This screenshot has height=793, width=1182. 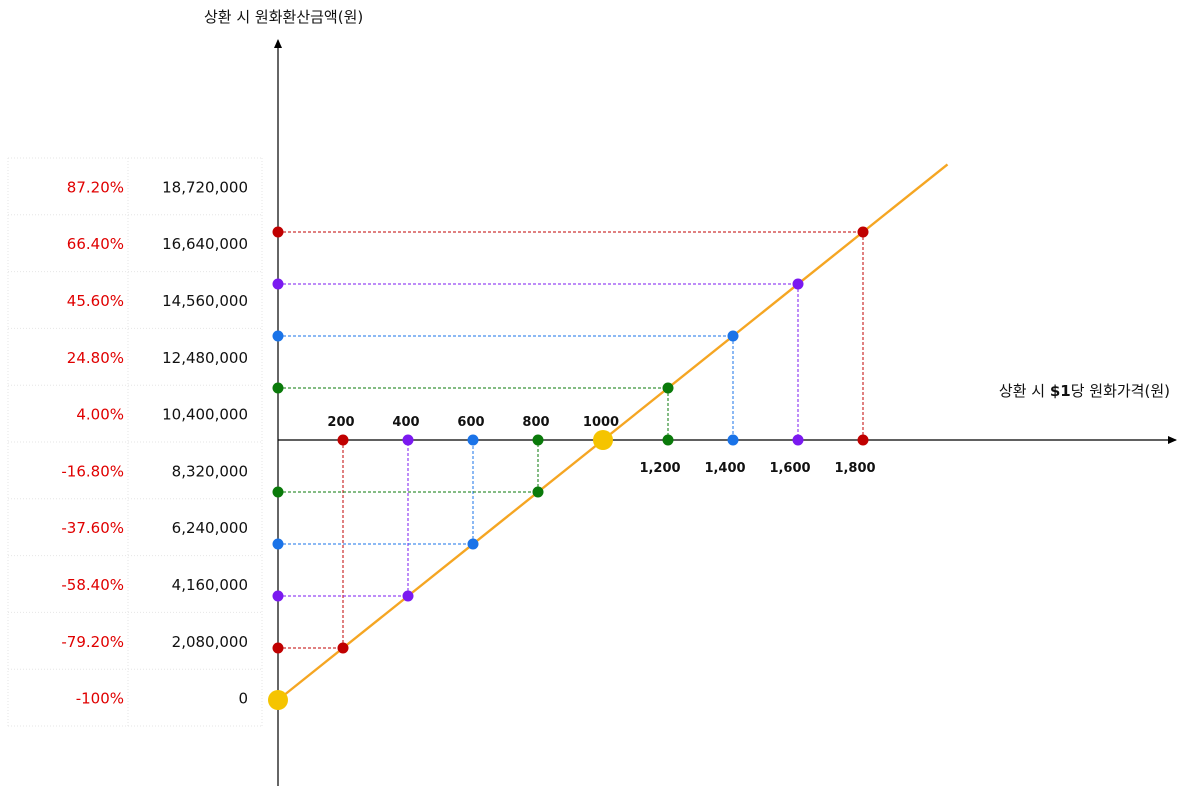 What do you see at coordinates (100, 699) in the screenshot?
I see `row-pct-label: -100%` at bounding box center [100, 699].